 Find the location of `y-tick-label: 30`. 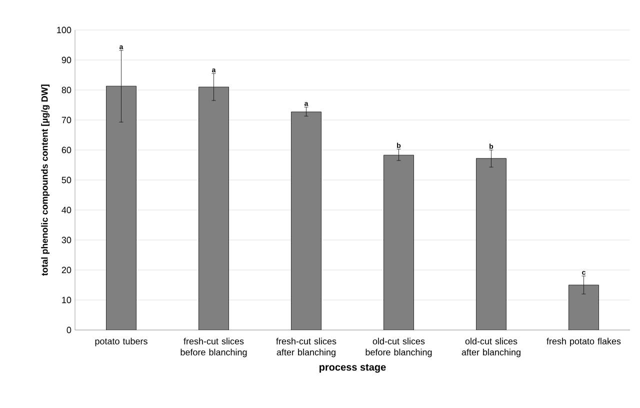

y-tick-label: 30 is located at coordinates (67, 240).